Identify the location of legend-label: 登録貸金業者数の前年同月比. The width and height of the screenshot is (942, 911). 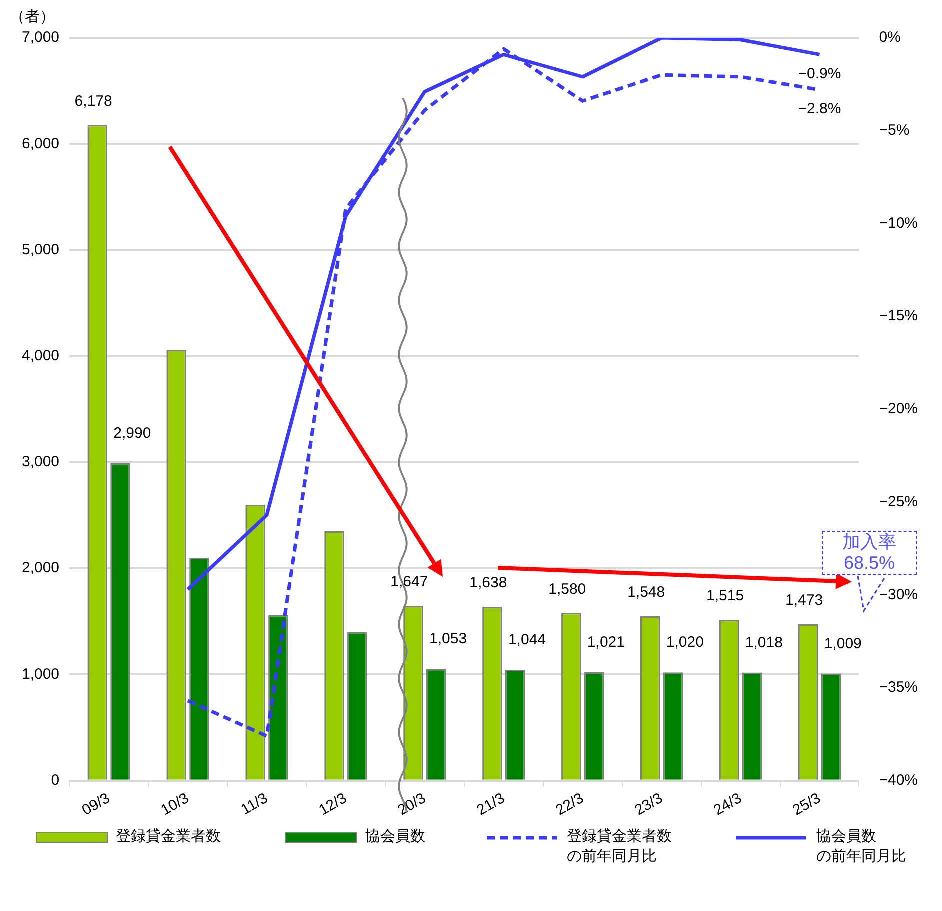
(619, 846).